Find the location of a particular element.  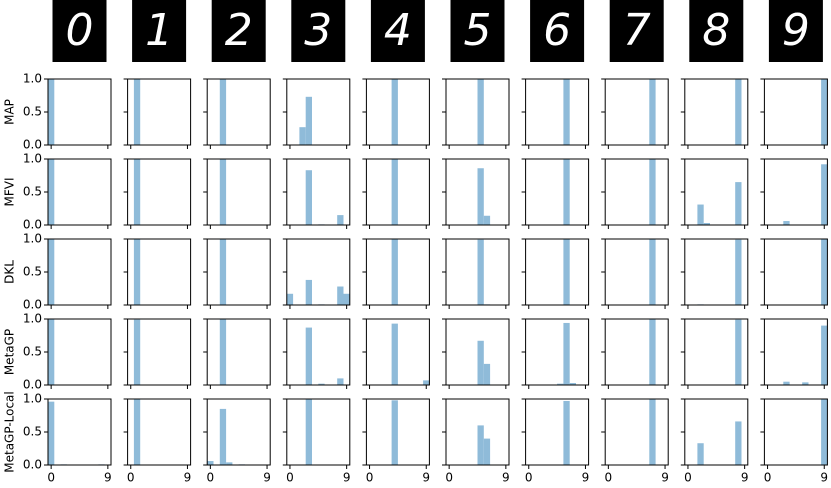

digit: 4 is located at coordinates (398, 30).